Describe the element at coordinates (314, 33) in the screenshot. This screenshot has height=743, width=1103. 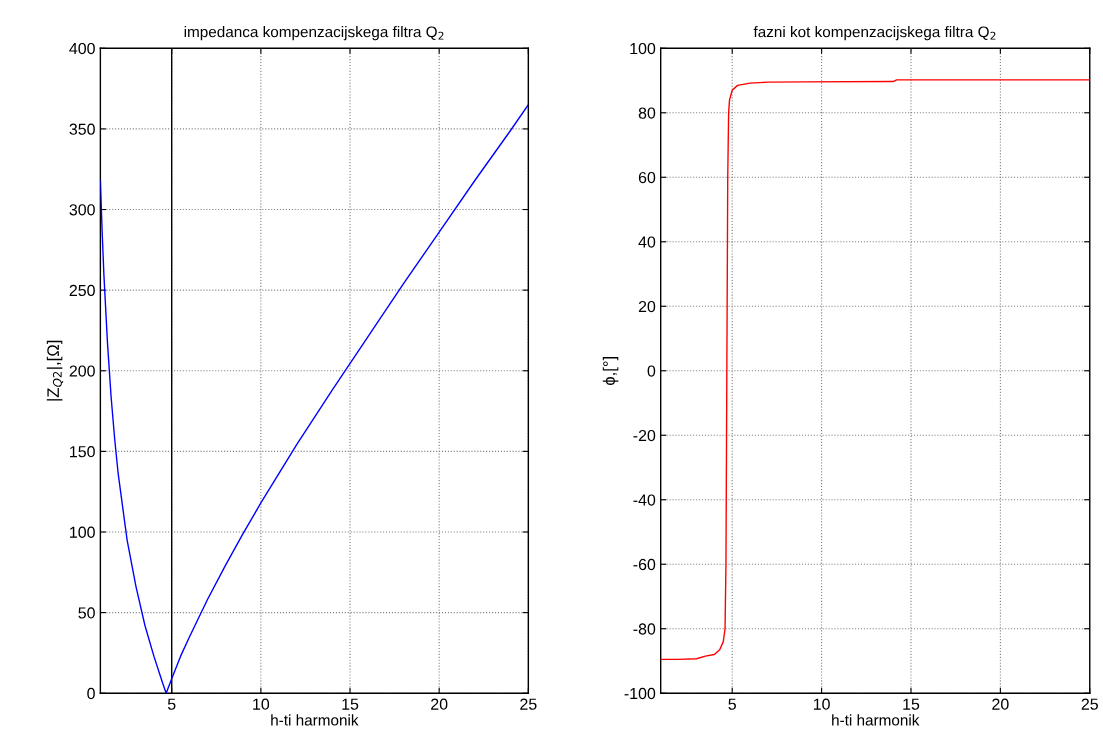
I see `chart-title: impedanca kompenzacijskega filtra Q$_{2}$` at that location.